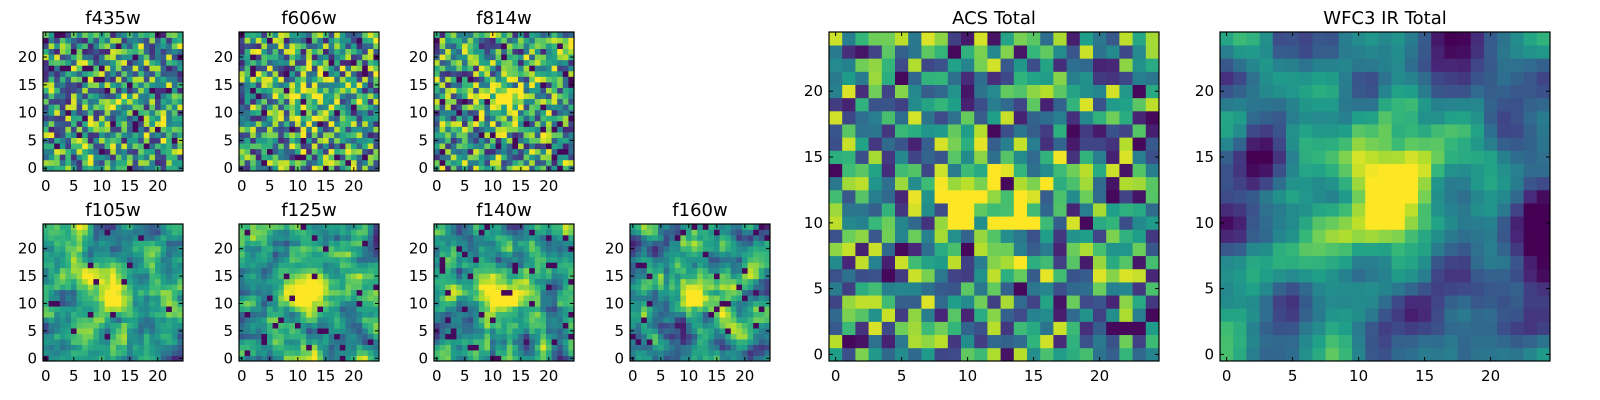  What do you see at coordinates (614, 276) in the screenshot?
I see `y-tick-label: 15` at bounding box center [614, 276].